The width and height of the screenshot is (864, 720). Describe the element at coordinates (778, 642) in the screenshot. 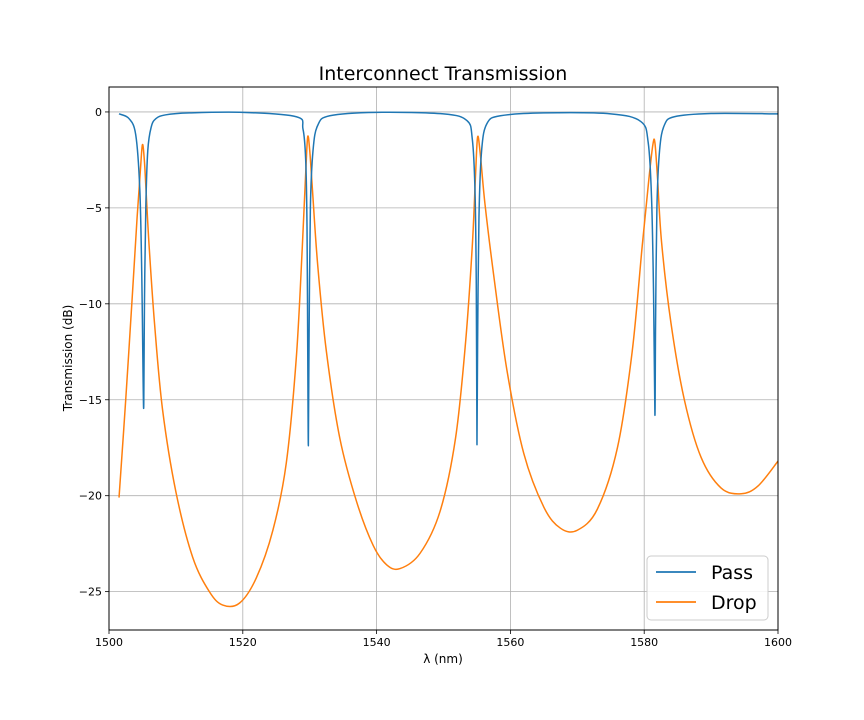

I see `x-tick-label: 1600` at that location.